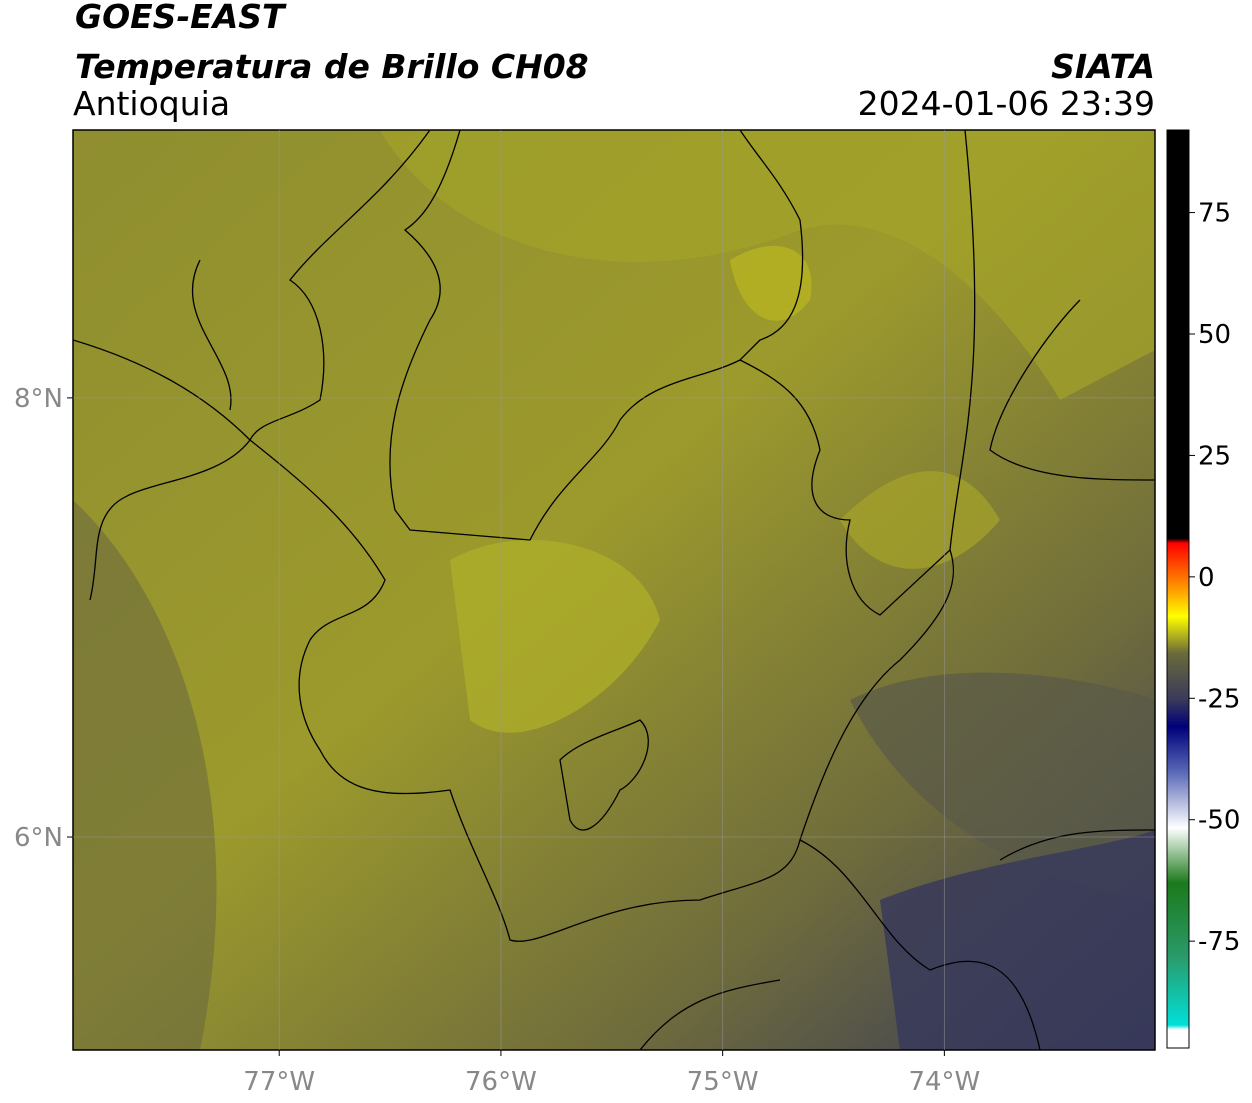  I want to click on colorbar-tick-label: 50, so click(1214, 335).